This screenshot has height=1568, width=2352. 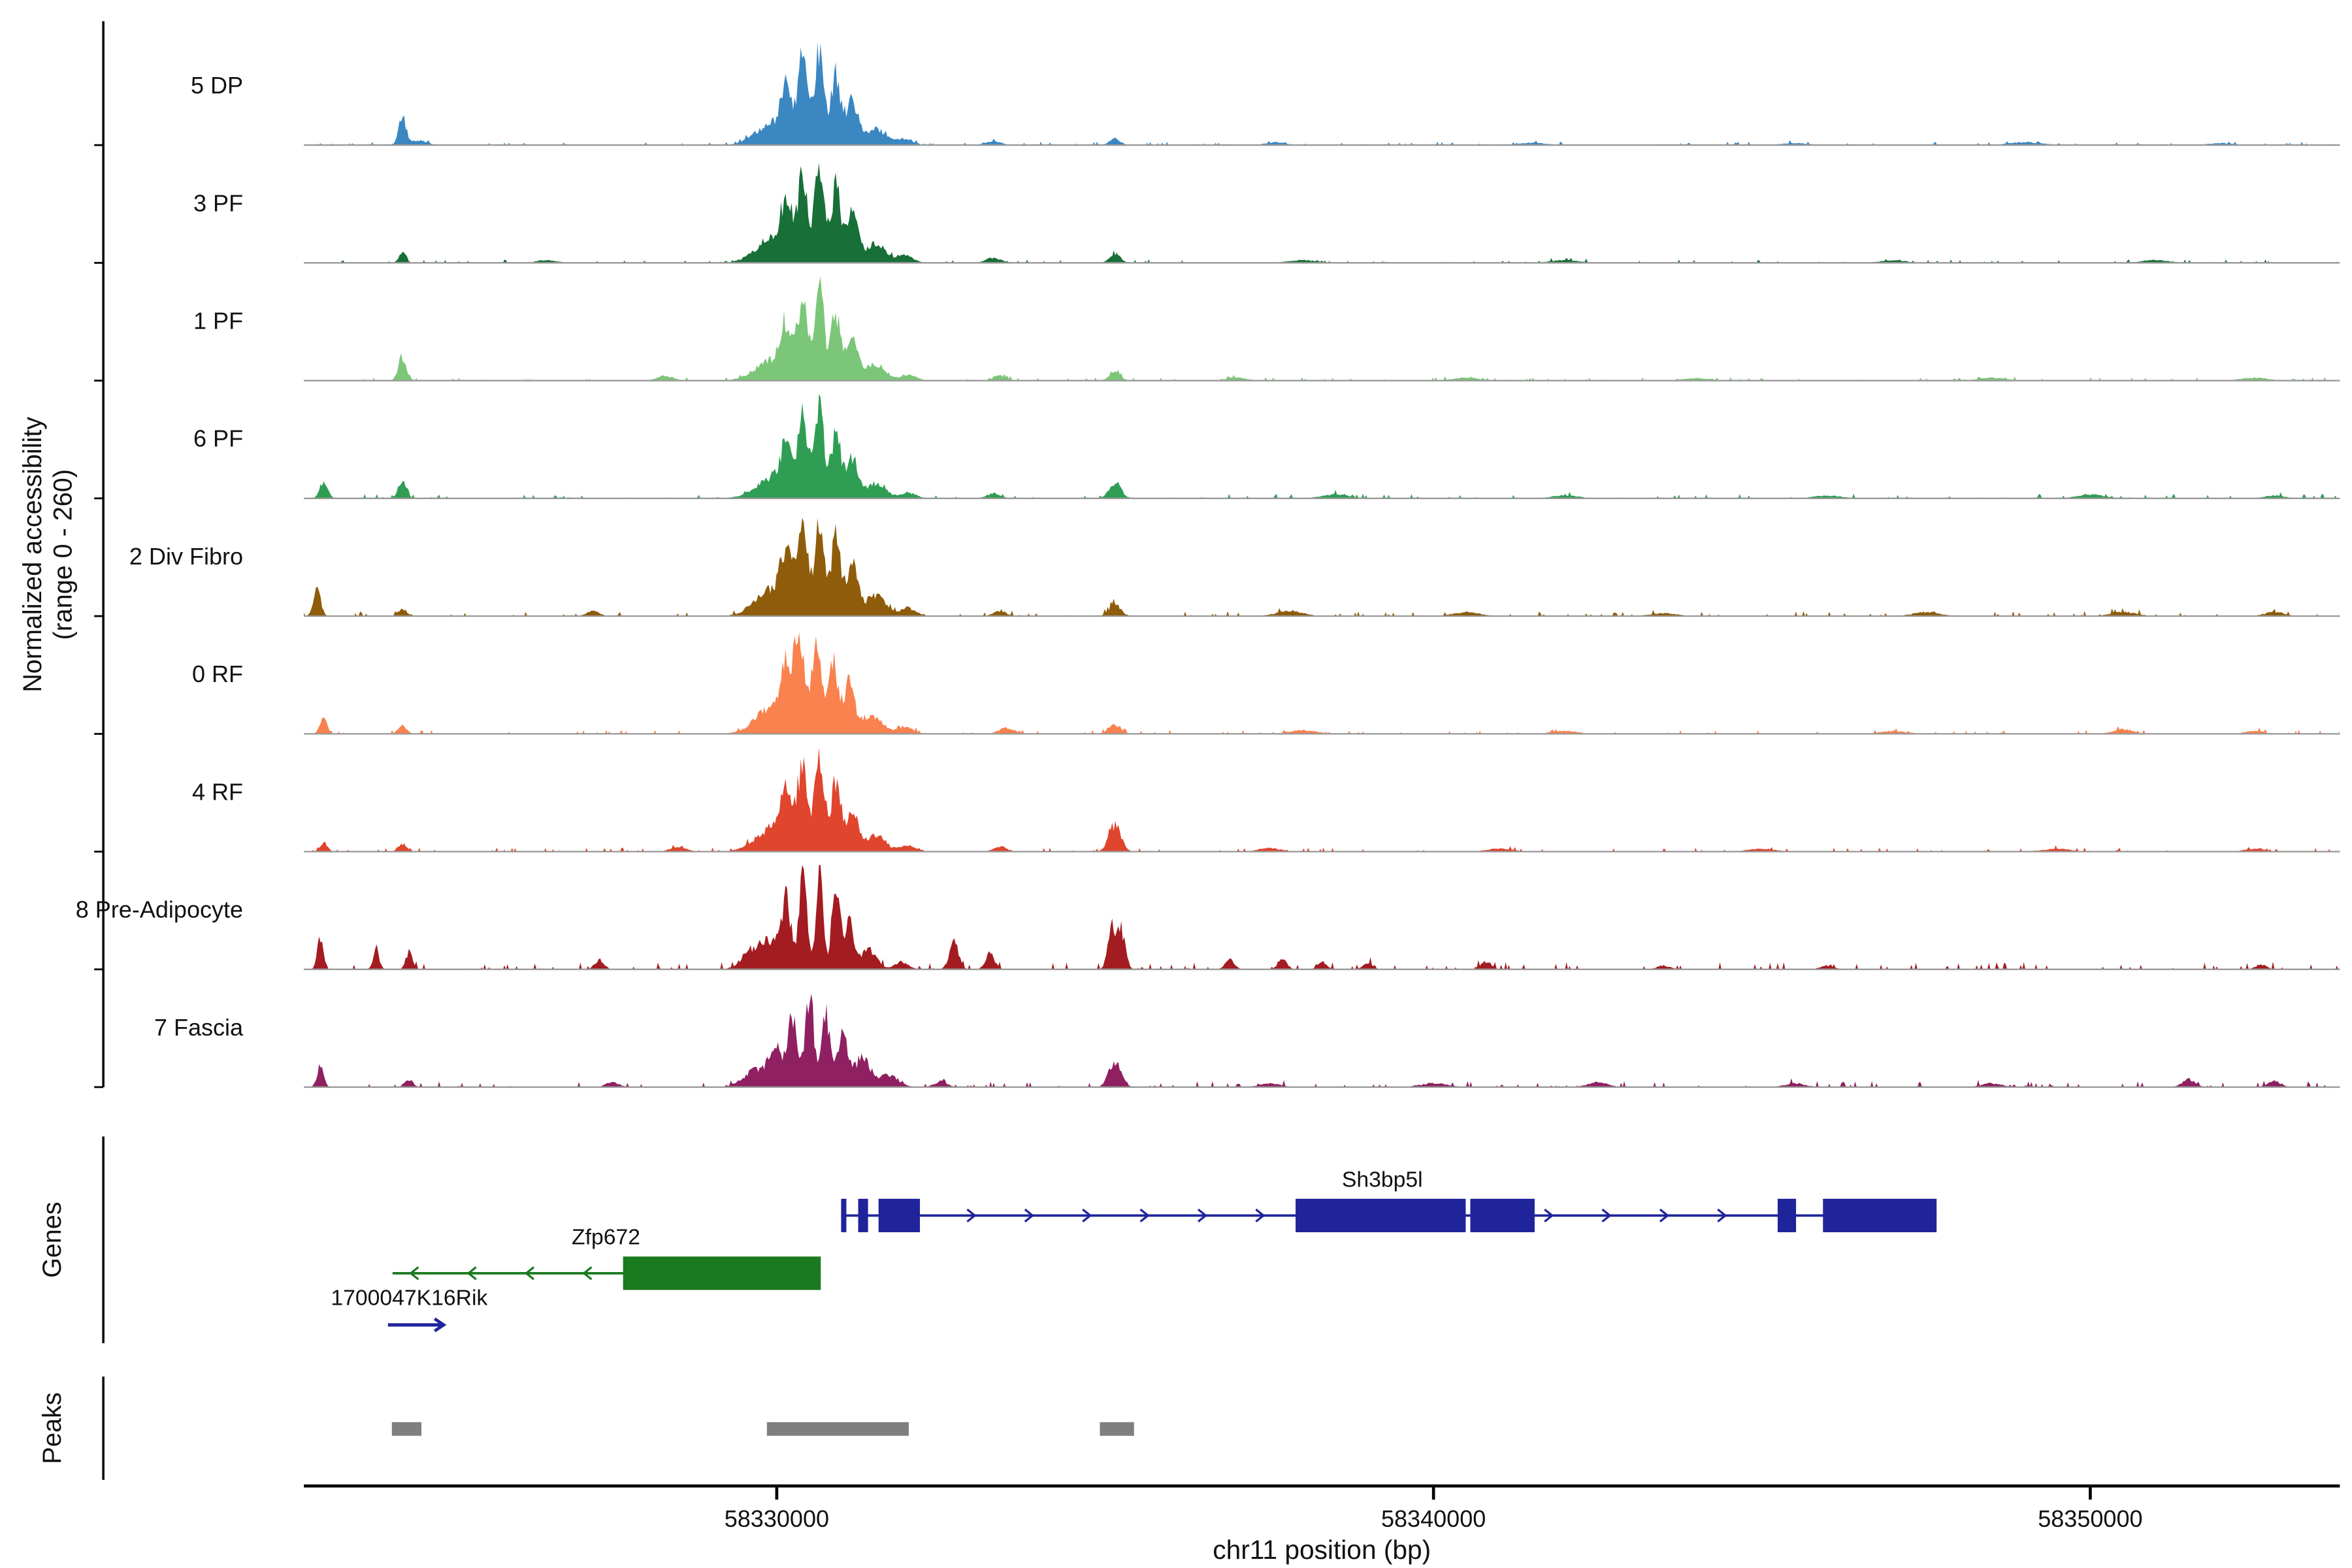 What do you see at coordinates (409, 1298) in the screenshot?
I see `gene-label-1700047K16Rik: 1700047K16Rik` at bounding box center [409, 1298].